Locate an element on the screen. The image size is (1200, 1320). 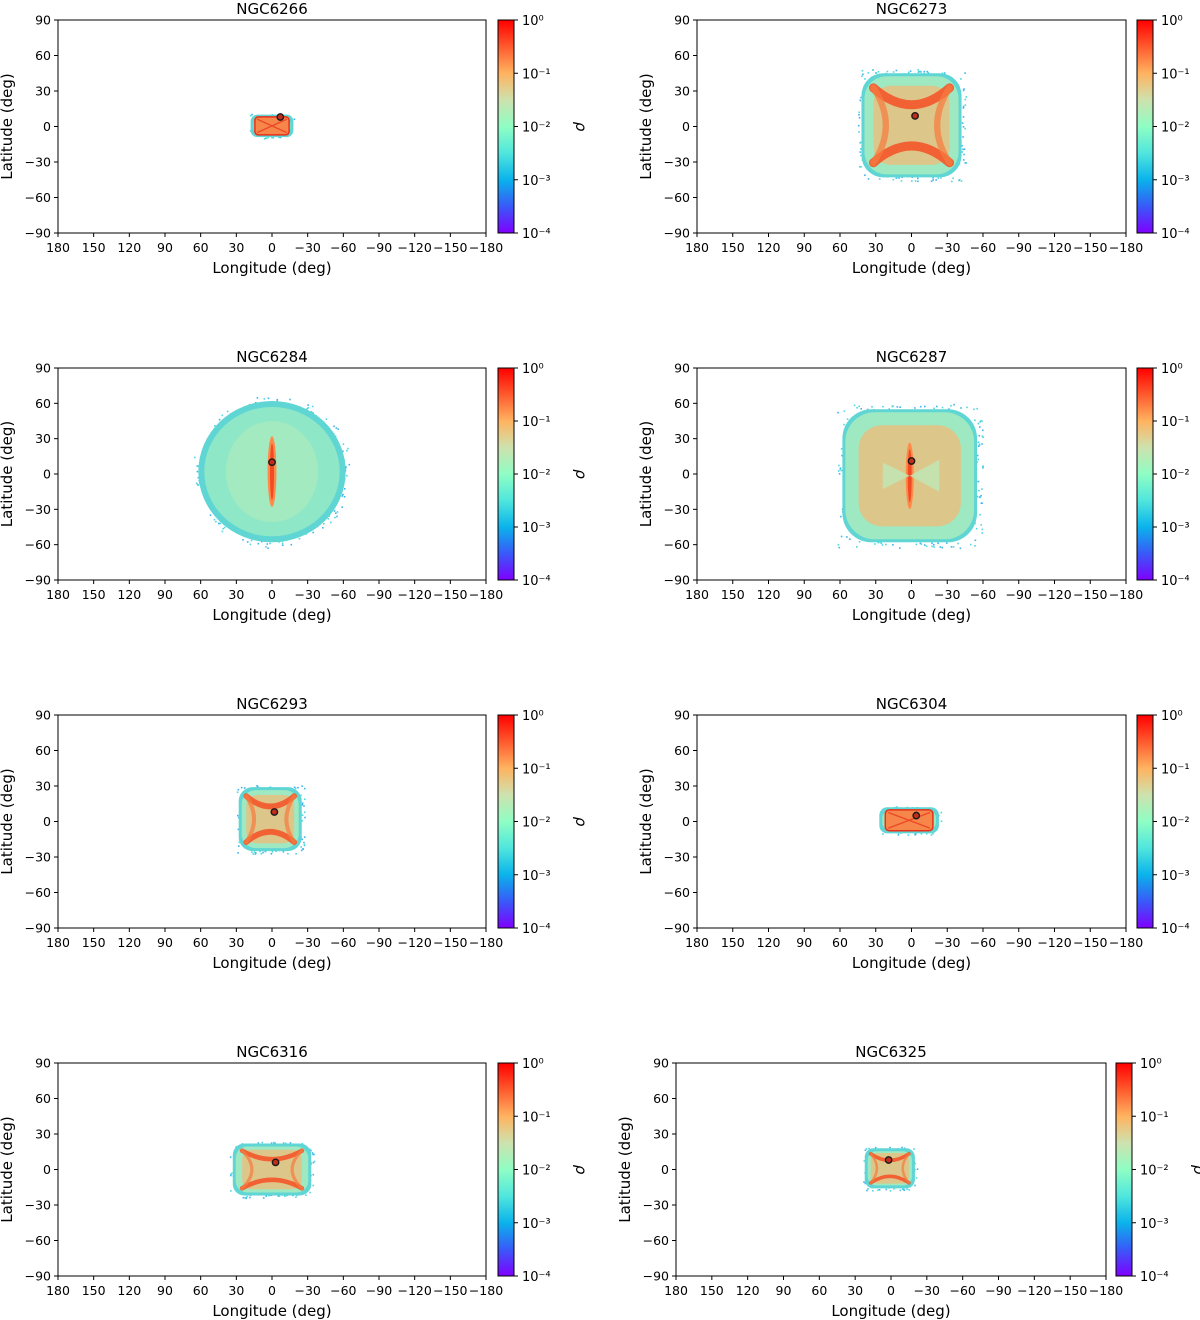
marker-point is located at coordinates (275, 1162).